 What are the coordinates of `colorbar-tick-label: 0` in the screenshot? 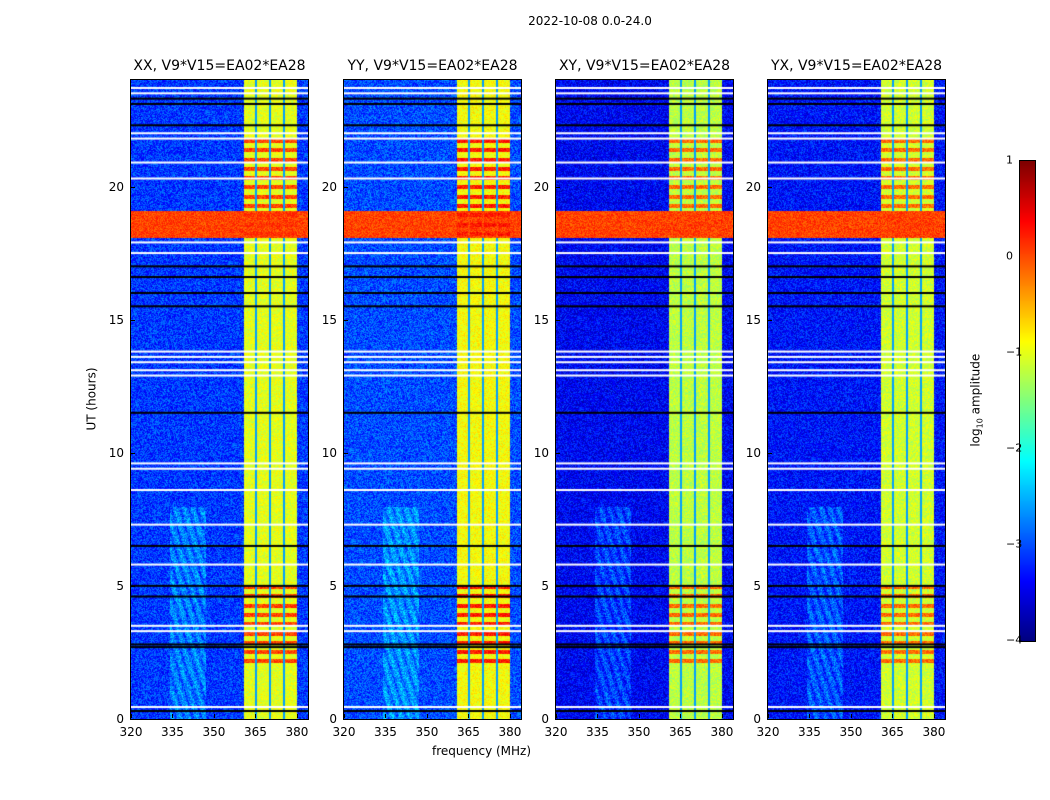 It's located at (1009, 256).